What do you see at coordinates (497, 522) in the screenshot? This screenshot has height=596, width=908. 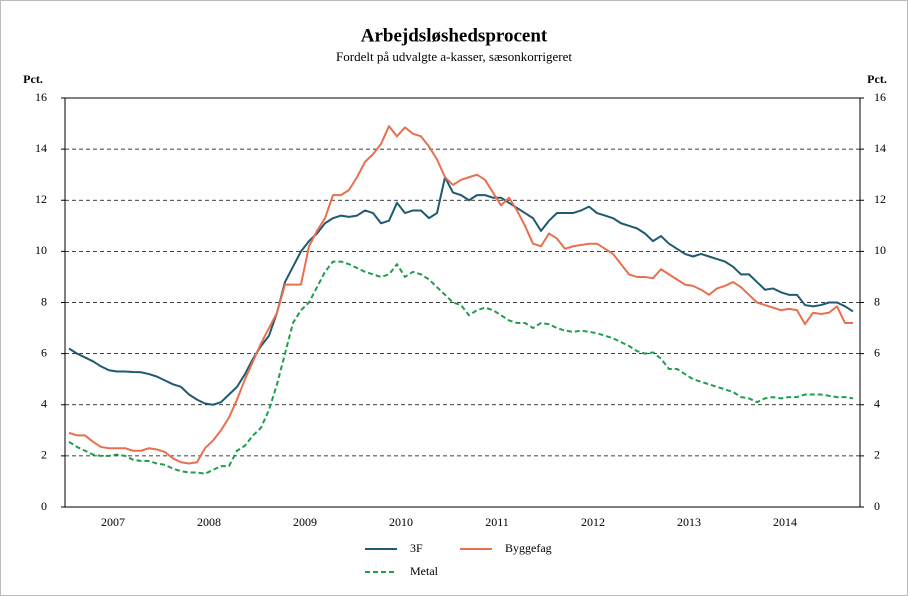 I see `x-tick-label: 2011` at bounding box center [497, 522].